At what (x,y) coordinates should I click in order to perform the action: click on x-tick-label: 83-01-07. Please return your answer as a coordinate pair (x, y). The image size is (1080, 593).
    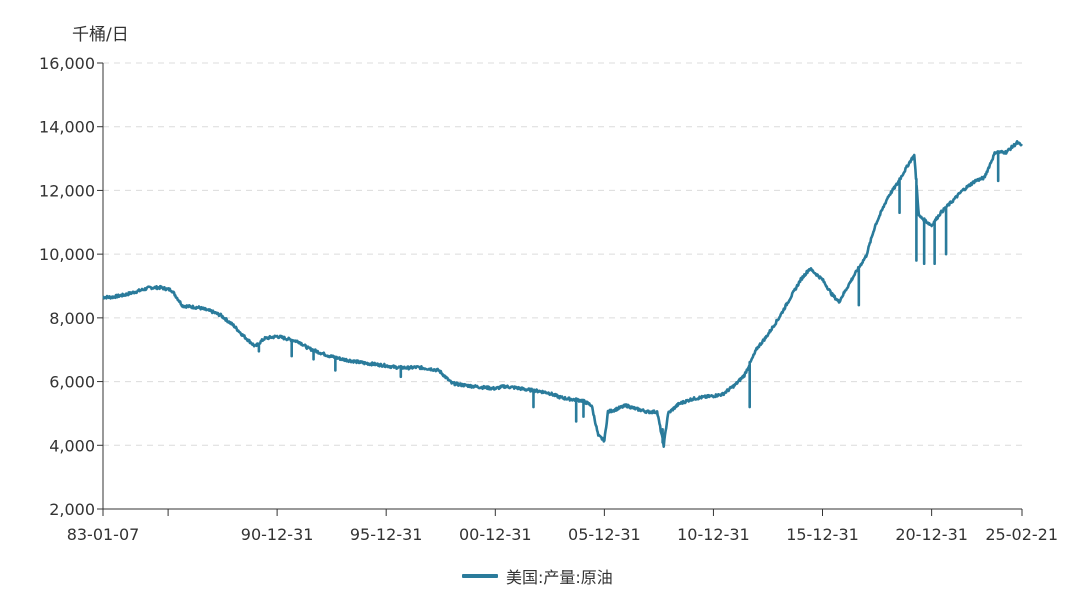
    Looking at the image, I should click on (103, 534).